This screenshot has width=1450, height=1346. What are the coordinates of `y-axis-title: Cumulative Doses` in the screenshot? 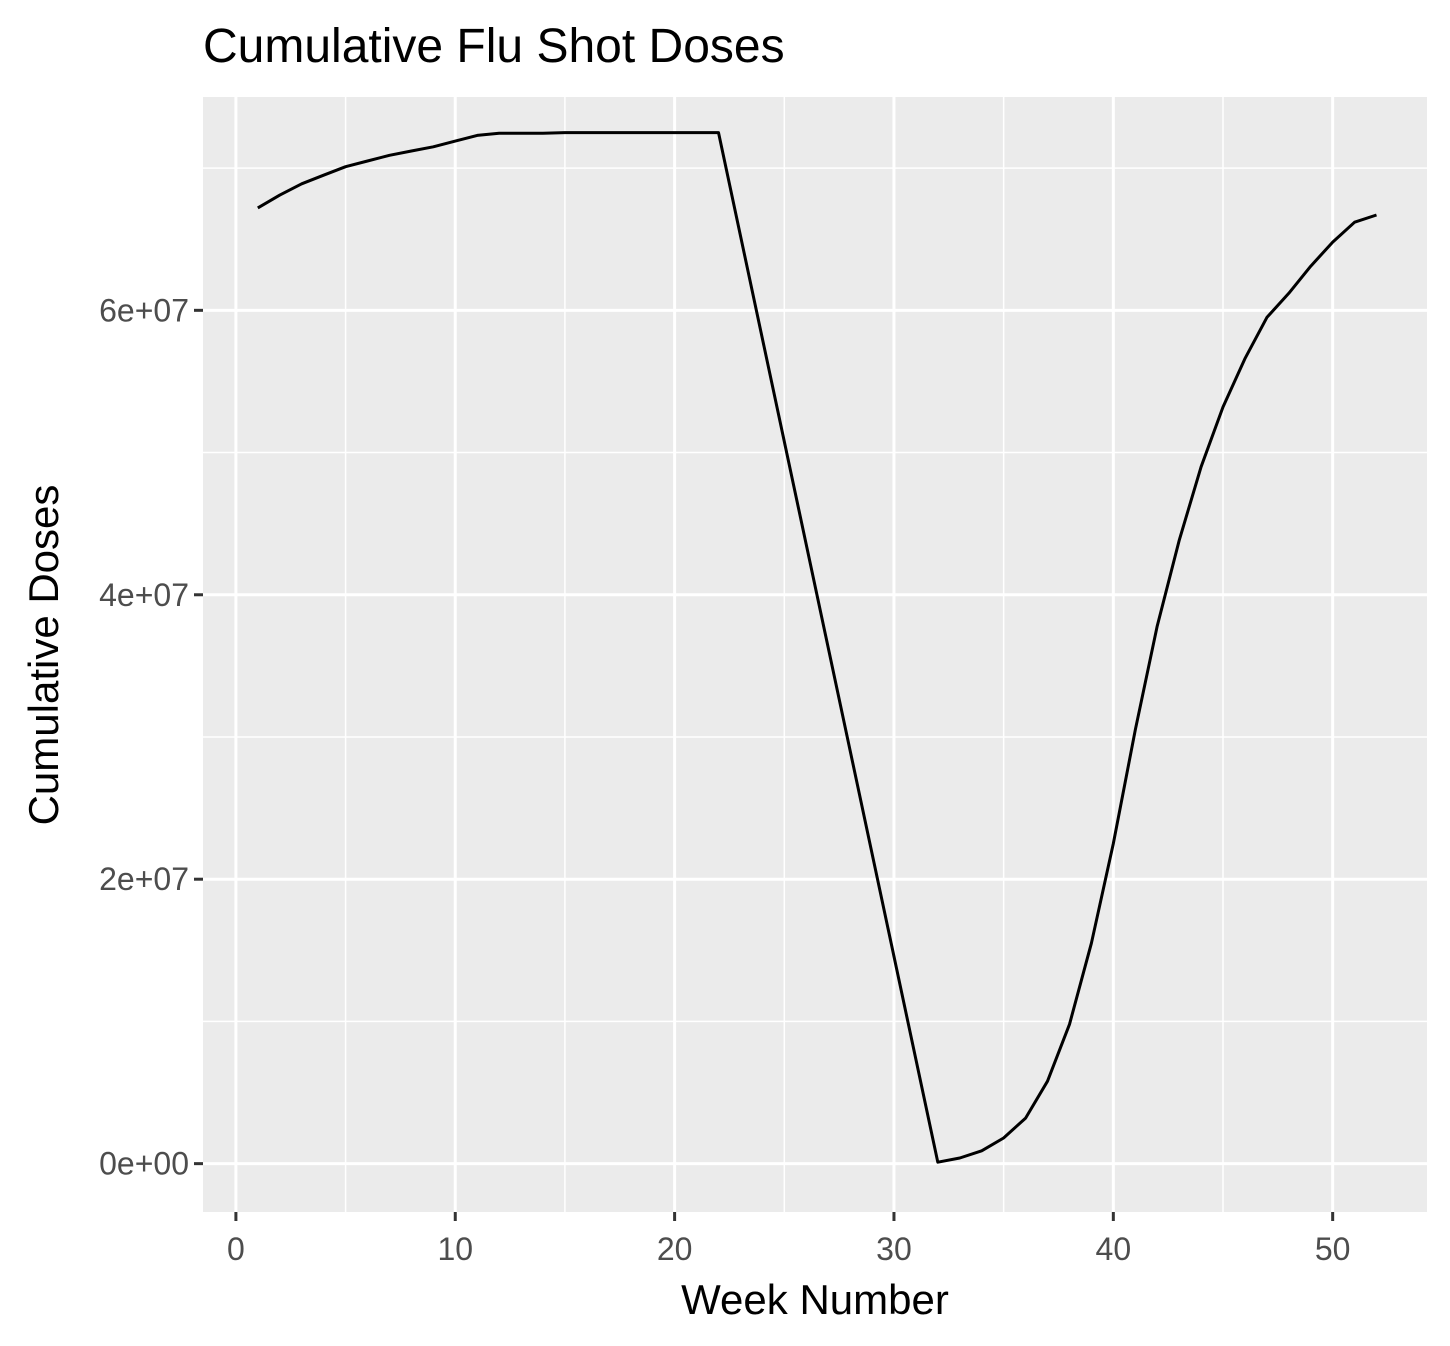 It's located at (43, 655).